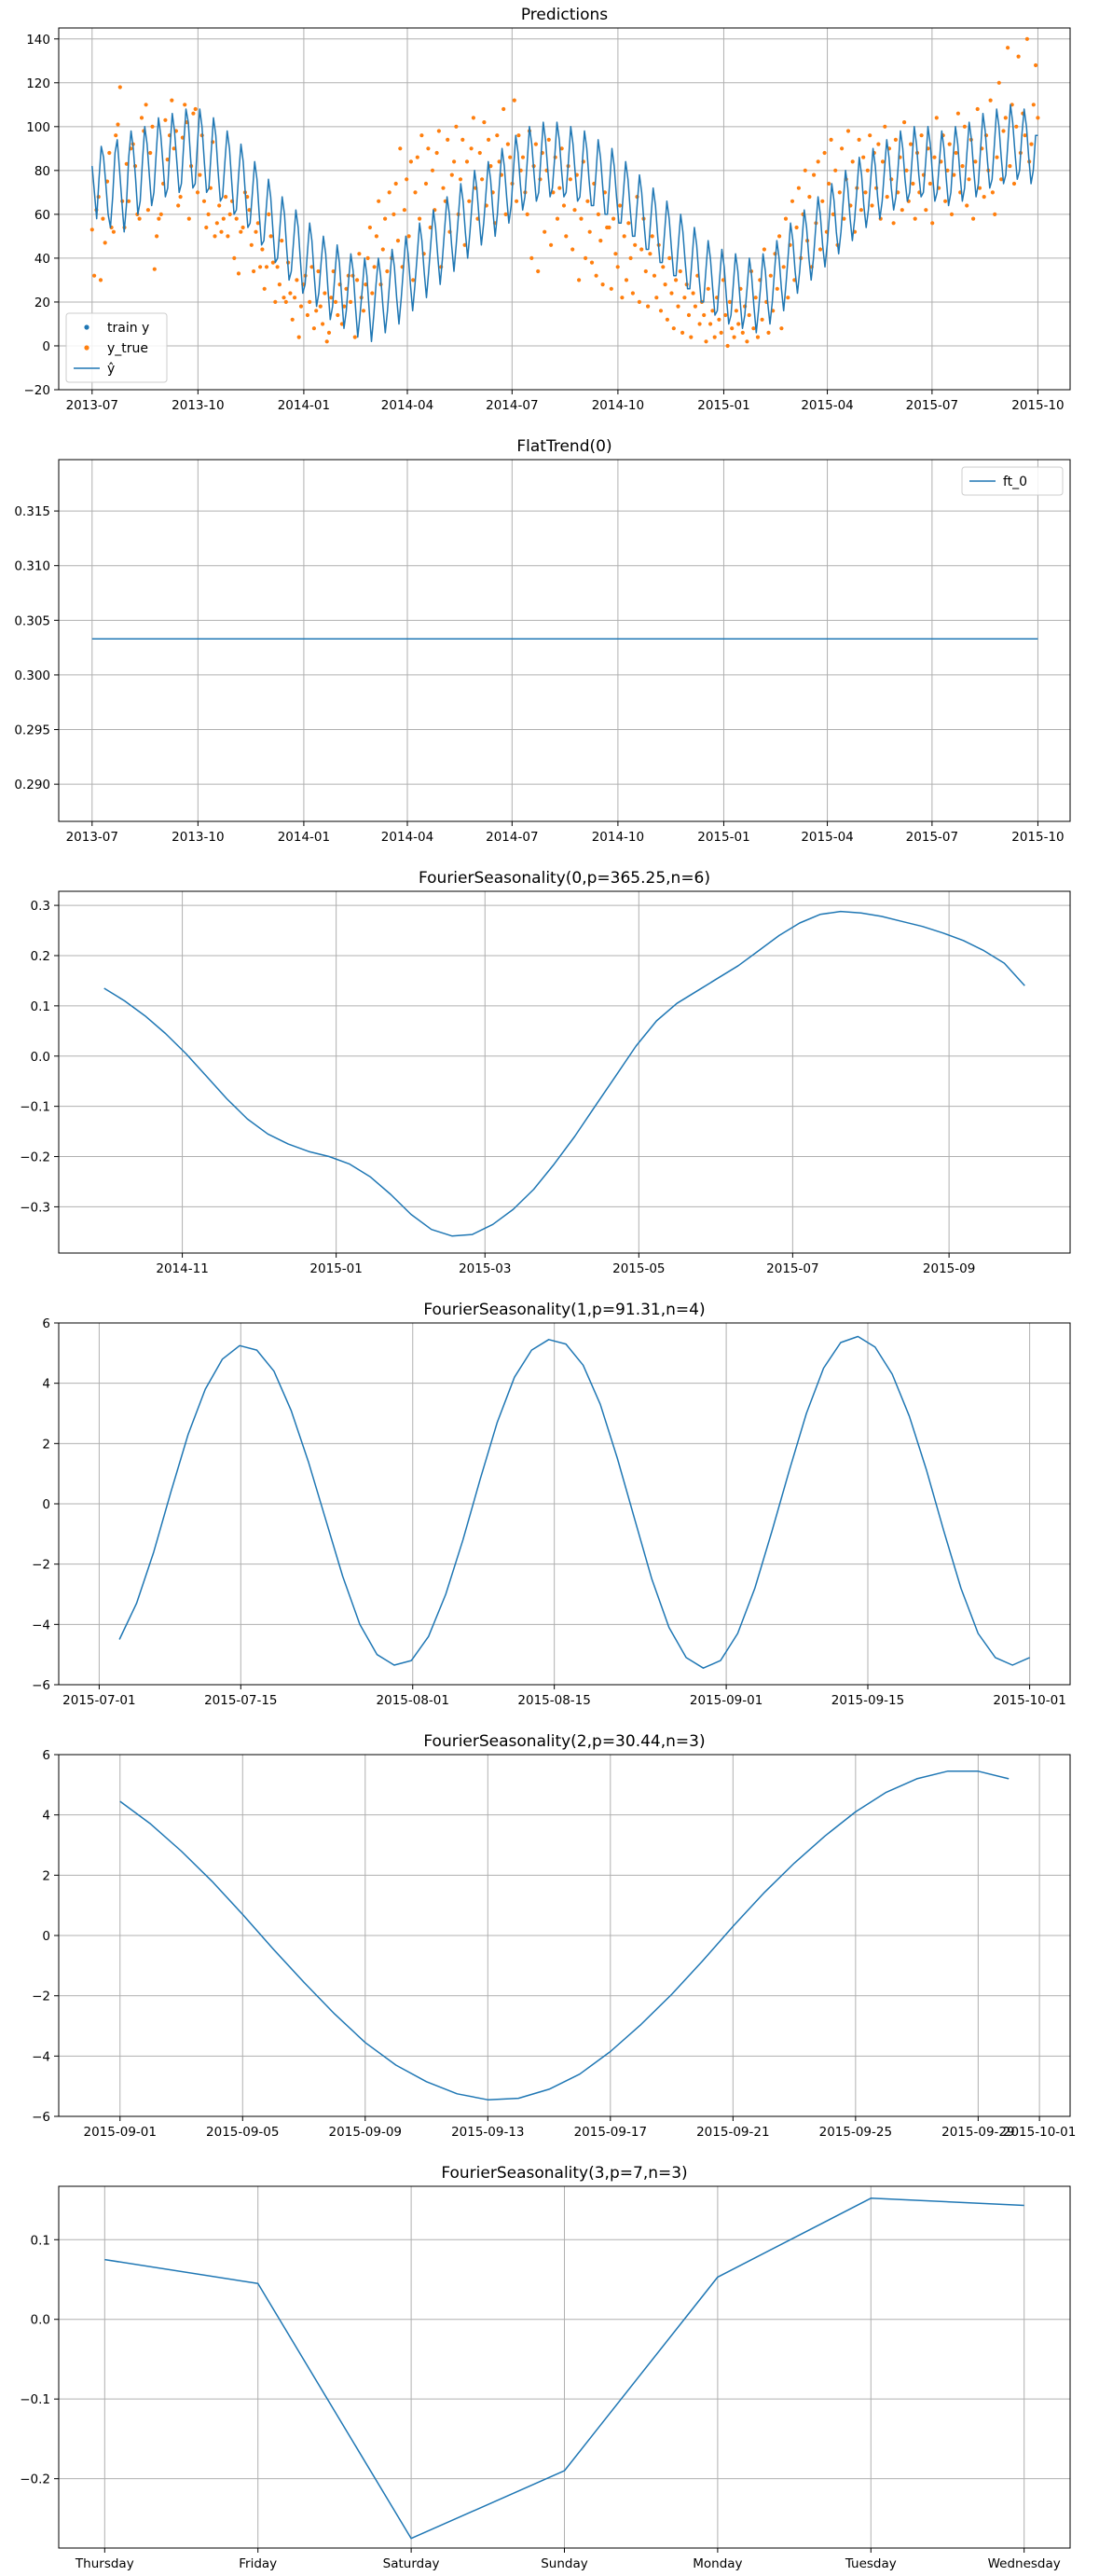 The image size is (1099, 2576). I want to click on y-tick-label: −0.3, so click(35, 1207).